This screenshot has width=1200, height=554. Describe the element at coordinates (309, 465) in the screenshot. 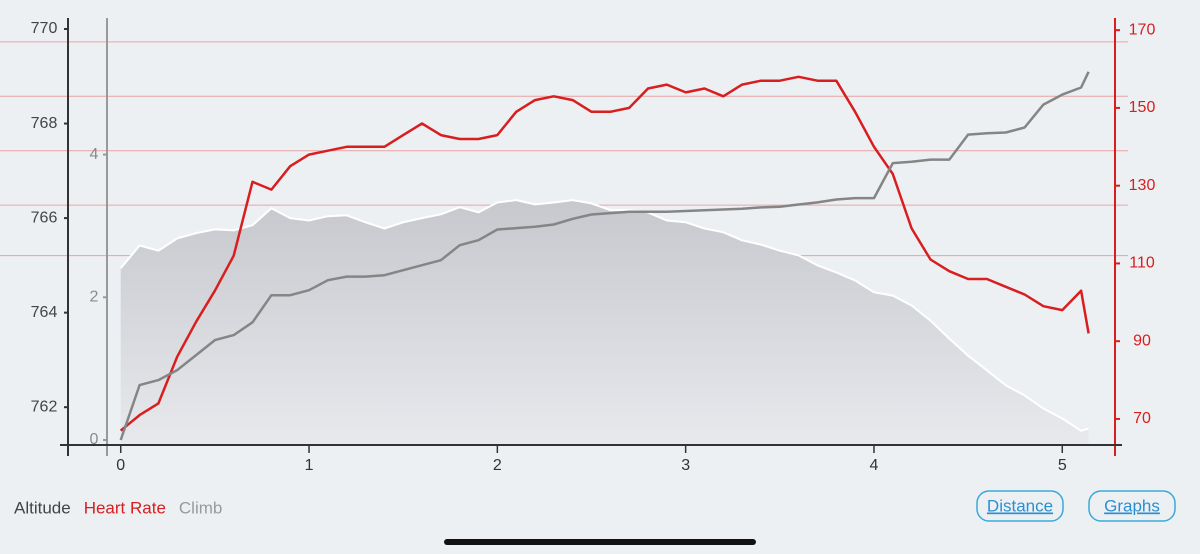

I see `x-tick-label: 1` at that location.